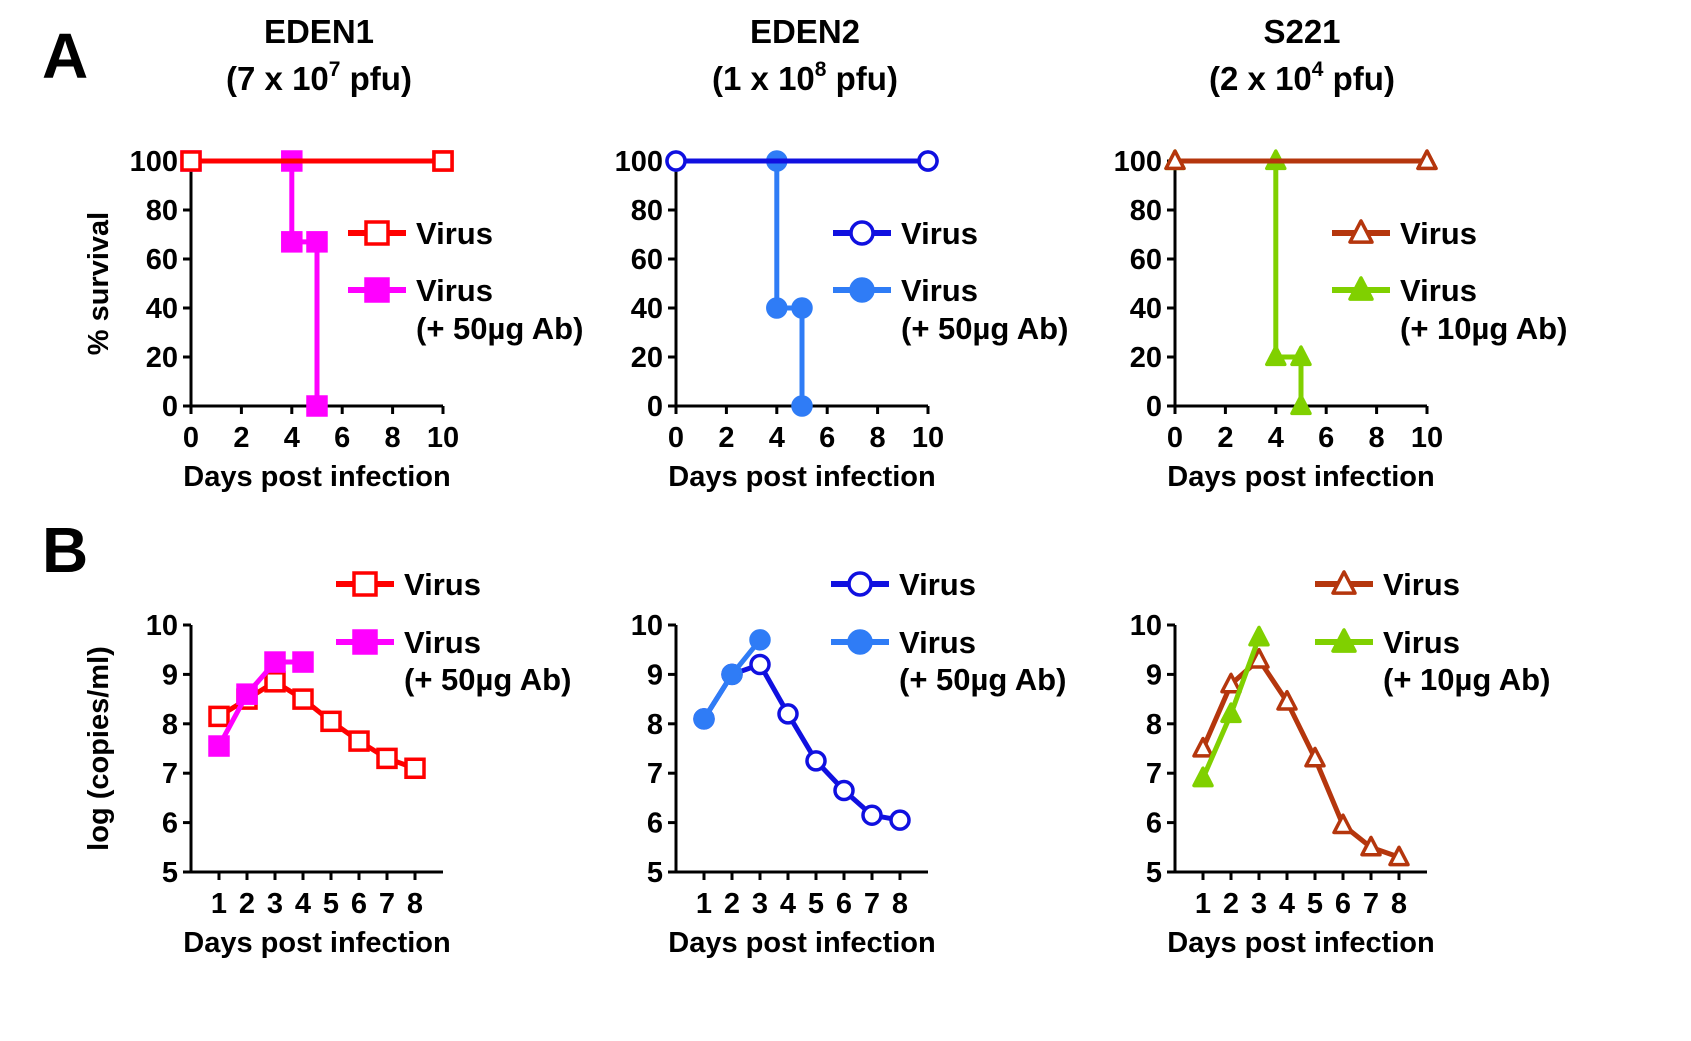 This screenshot has width=1691, height=1041. What do you see at coordinates (335, 69) in the screenshot?
I see `column-title-0-dose-exp: 7` at bounding box center [335, 69].